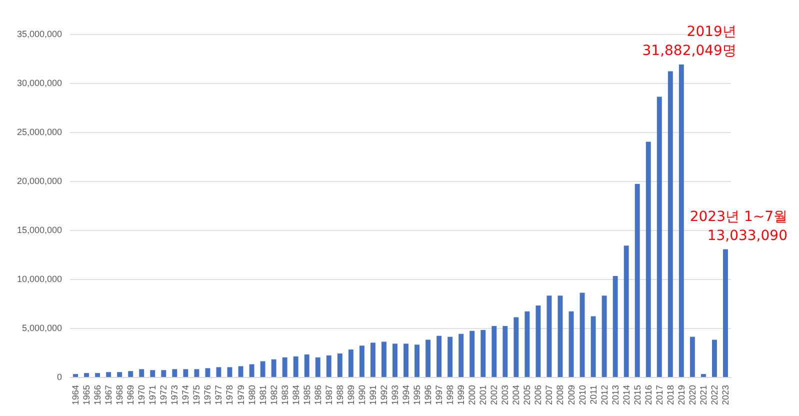 This screenshot has width=799, height=416. Describe the element at coordinates (59, 377) in the screenshot. I see `y-tick-label: 0` at that location.